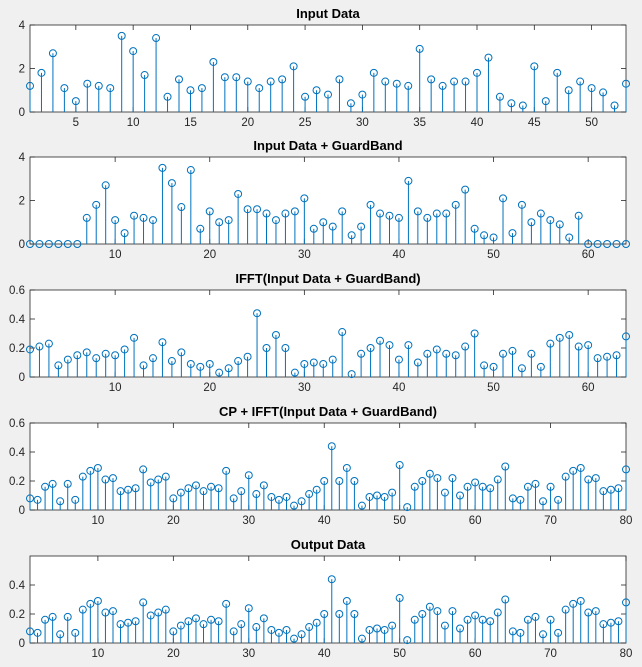 The height and width of the screenshot is (667, 642). What do you see at coordinates (419, 123) in the screenshot?
I see `x-tick-label: 35` at bounding box center [419, 123].